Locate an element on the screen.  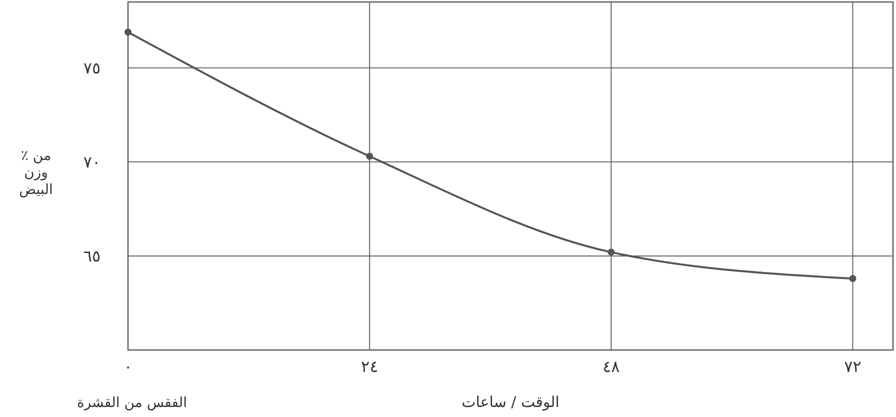
x-axis-title: الوقت / ساعات is located at coordinates (511, 402).